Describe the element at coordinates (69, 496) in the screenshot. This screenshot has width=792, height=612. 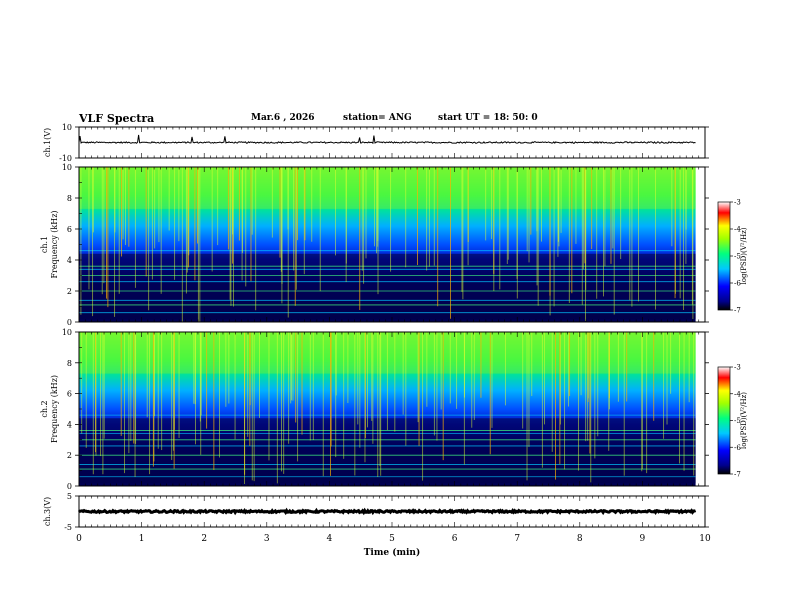
I see `y-tick-label: 5` at that location.